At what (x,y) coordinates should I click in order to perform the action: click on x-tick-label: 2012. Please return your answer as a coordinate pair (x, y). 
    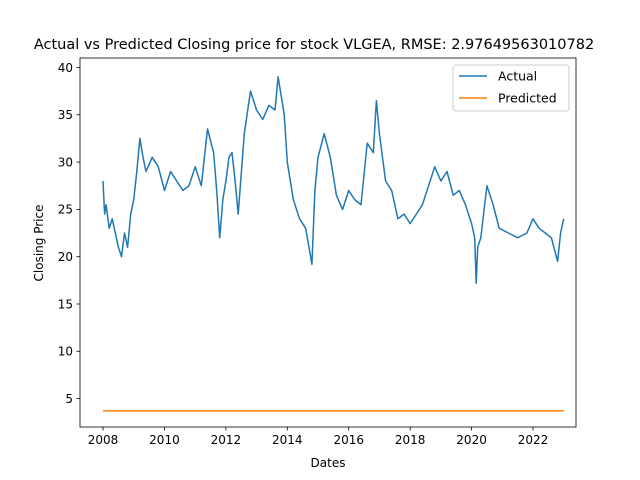
    Looking at the image, I should click on (226, 440).